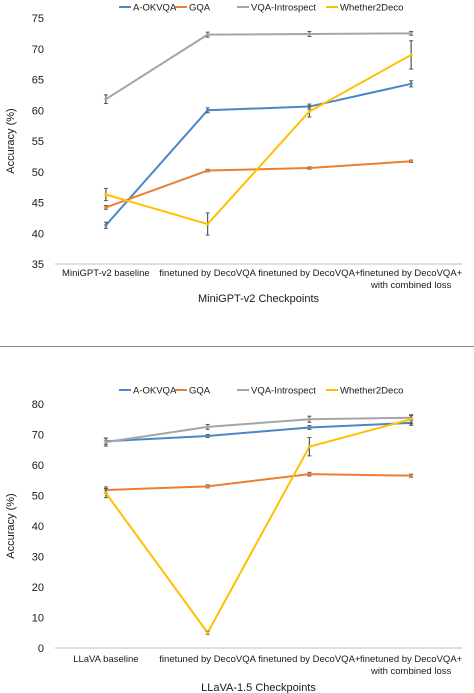 The image size is (474, 693). I want to click on series-a-okvqa, so click(258, 154).